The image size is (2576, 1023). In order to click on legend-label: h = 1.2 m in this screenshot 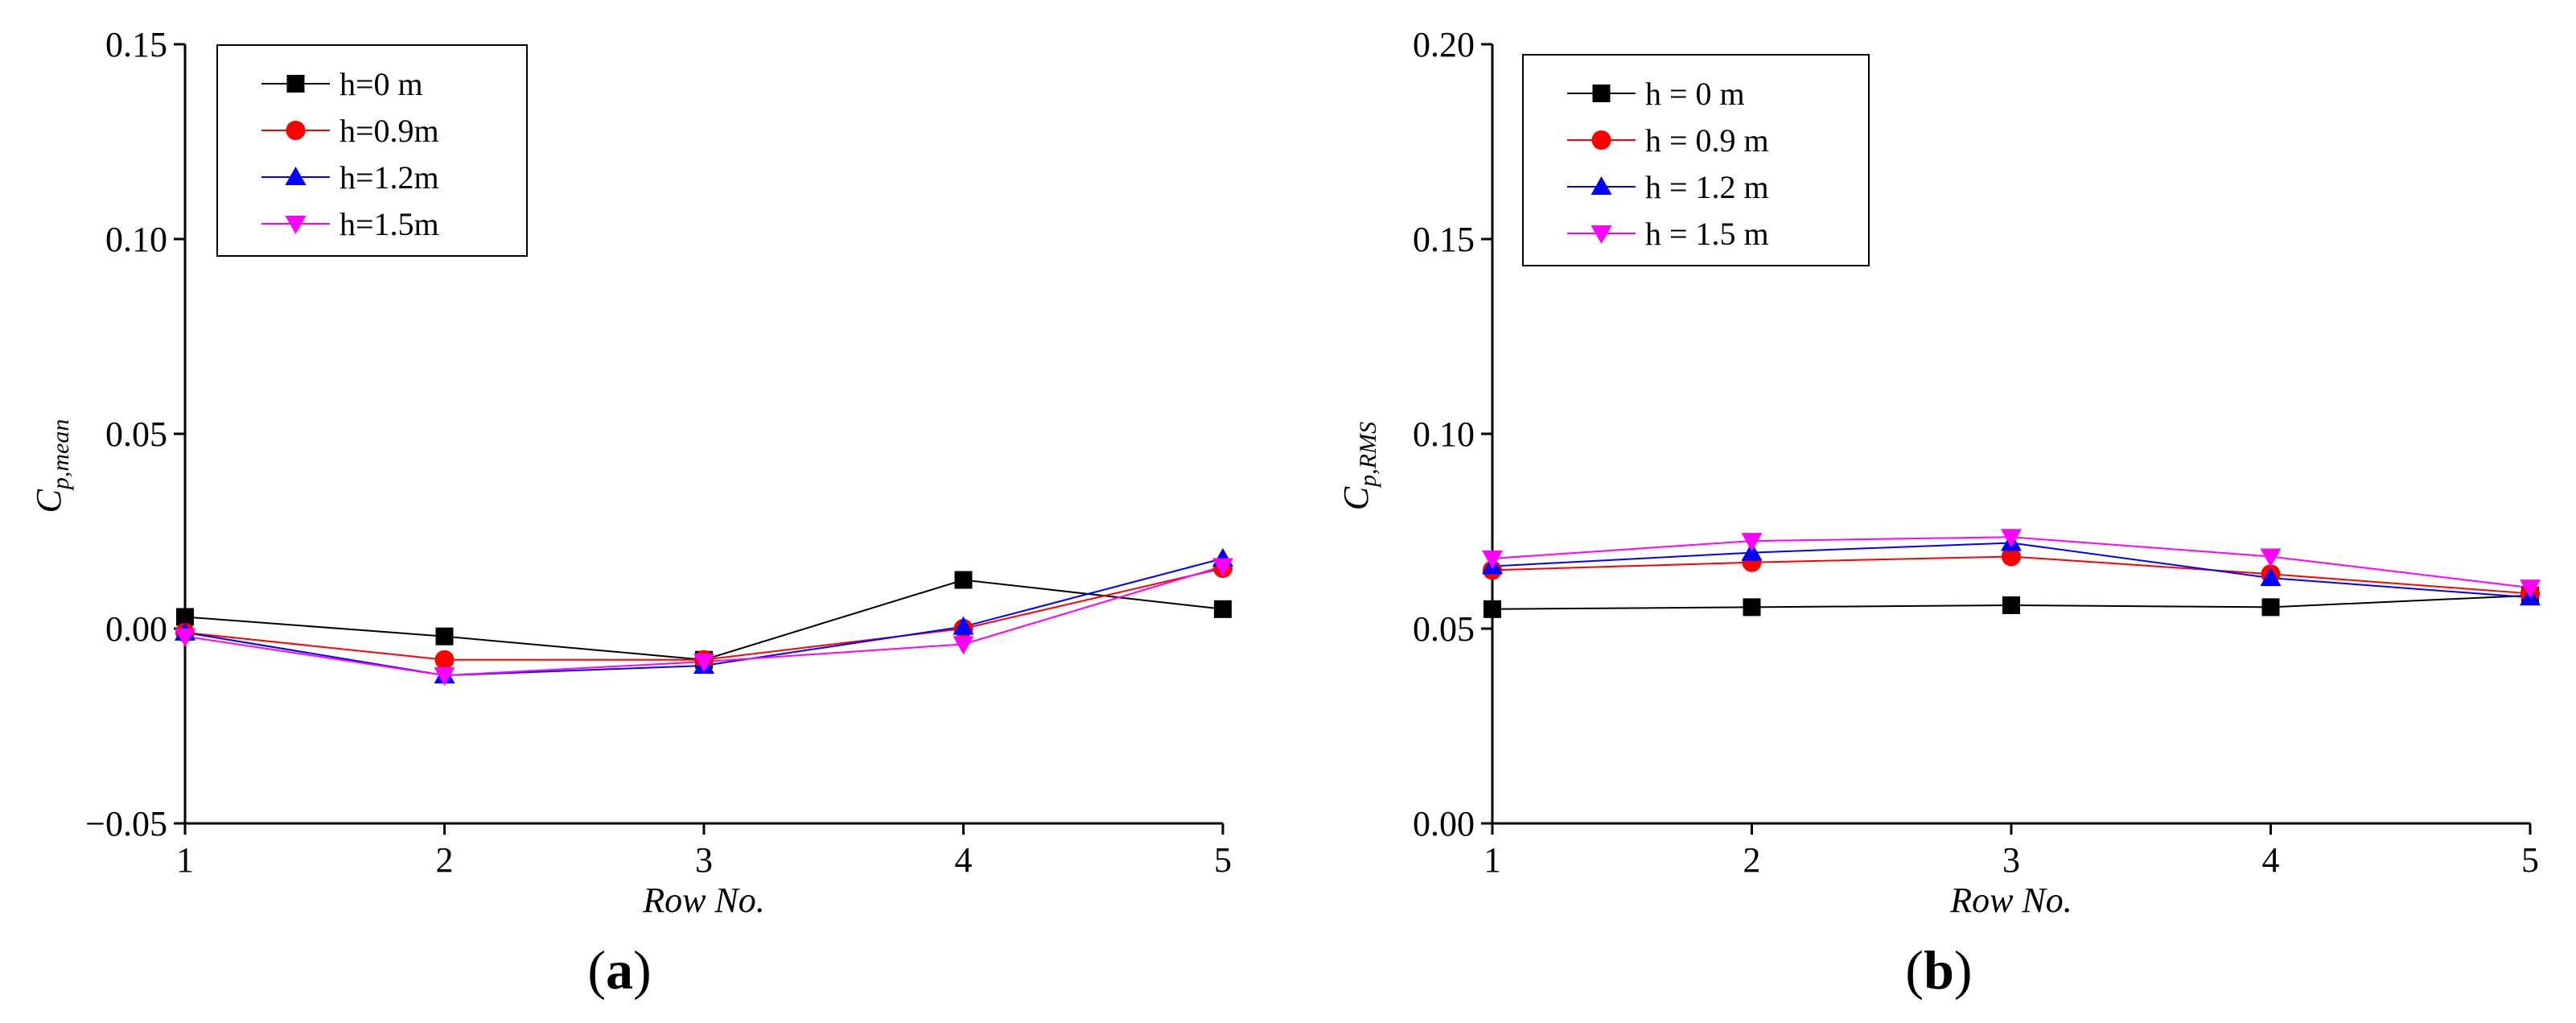, I will do `click(1707, 187)`.